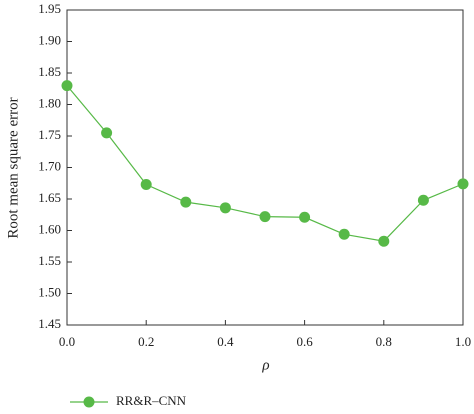  Describe the element at coordinates (225, 341) in the screenshot. I see `x-tick-label: 0.4` at that location.